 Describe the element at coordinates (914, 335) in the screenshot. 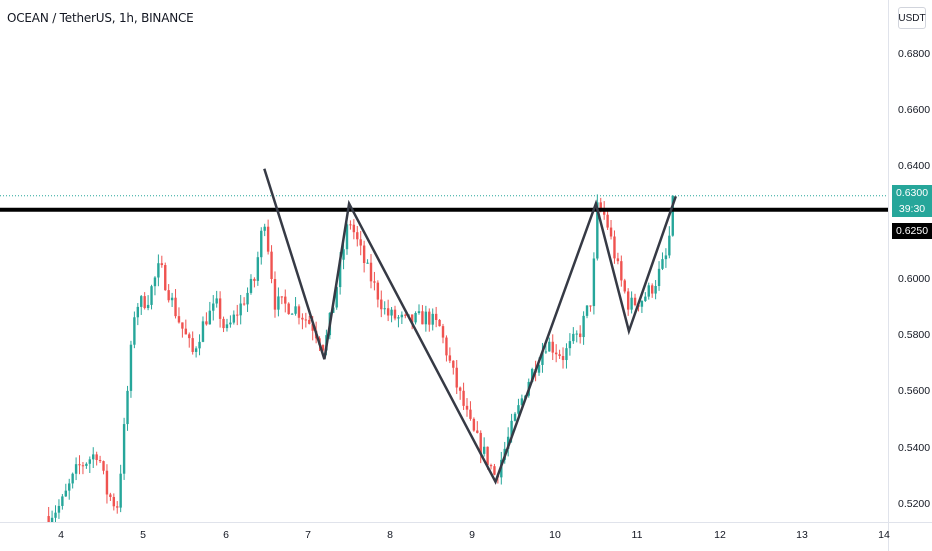

I see `price-tick-label: 0.5800` at that location.